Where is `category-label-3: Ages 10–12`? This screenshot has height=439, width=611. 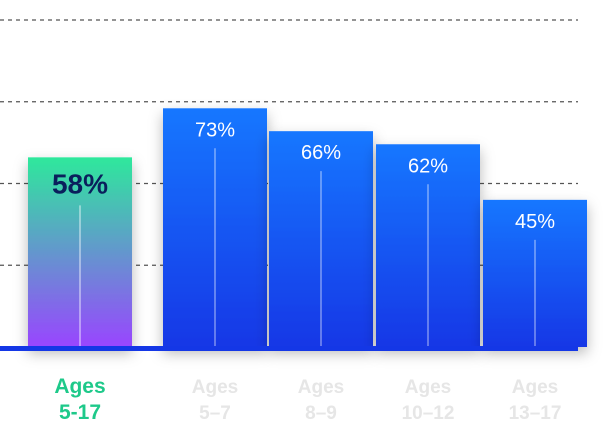
category-label-3: Ages 10–12 is located at coordinates (428, 400).